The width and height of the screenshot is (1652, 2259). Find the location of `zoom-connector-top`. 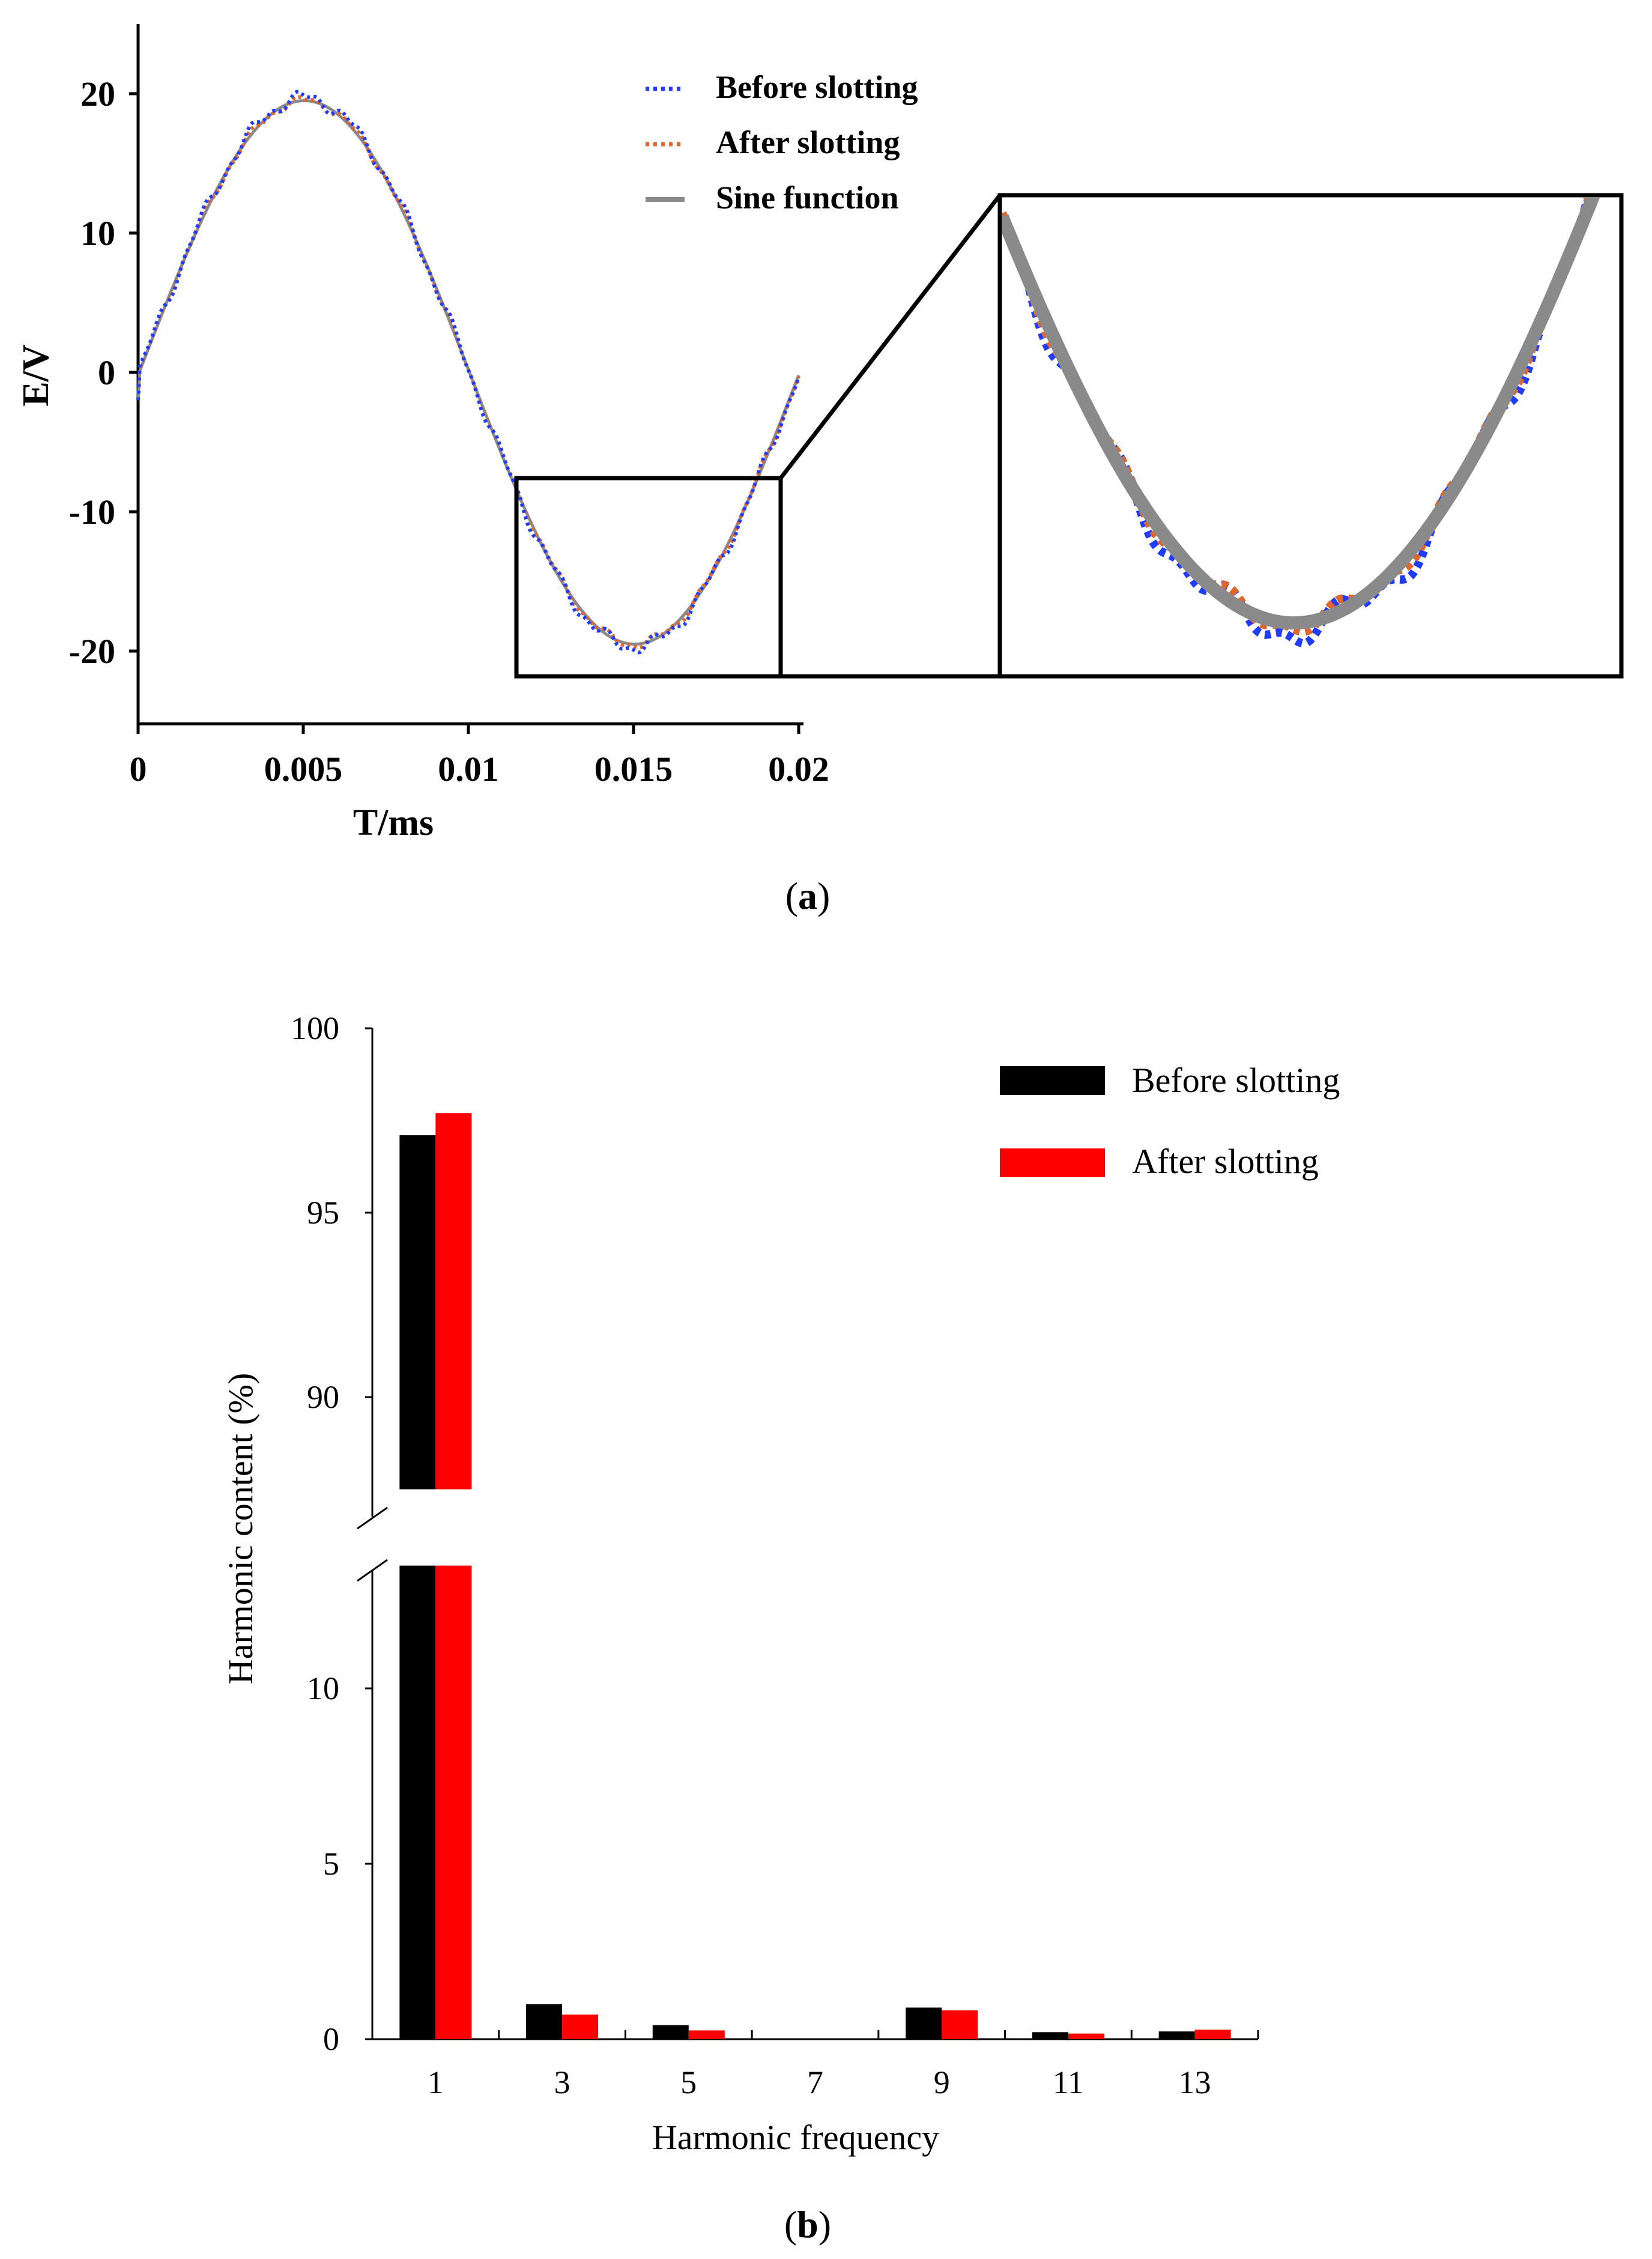

zoom-connector-top is located at coordinates (890, 336).